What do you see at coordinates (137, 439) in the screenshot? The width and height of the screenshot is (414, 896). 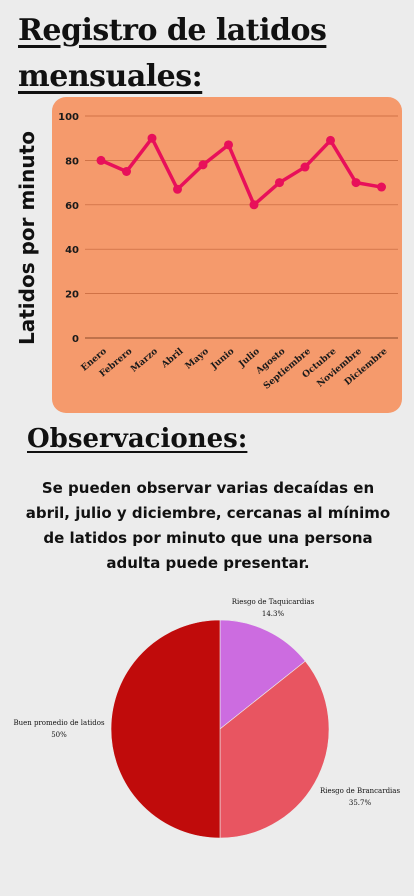 I see `observations-title: Observaciones:` at bounding box center [137, 439].